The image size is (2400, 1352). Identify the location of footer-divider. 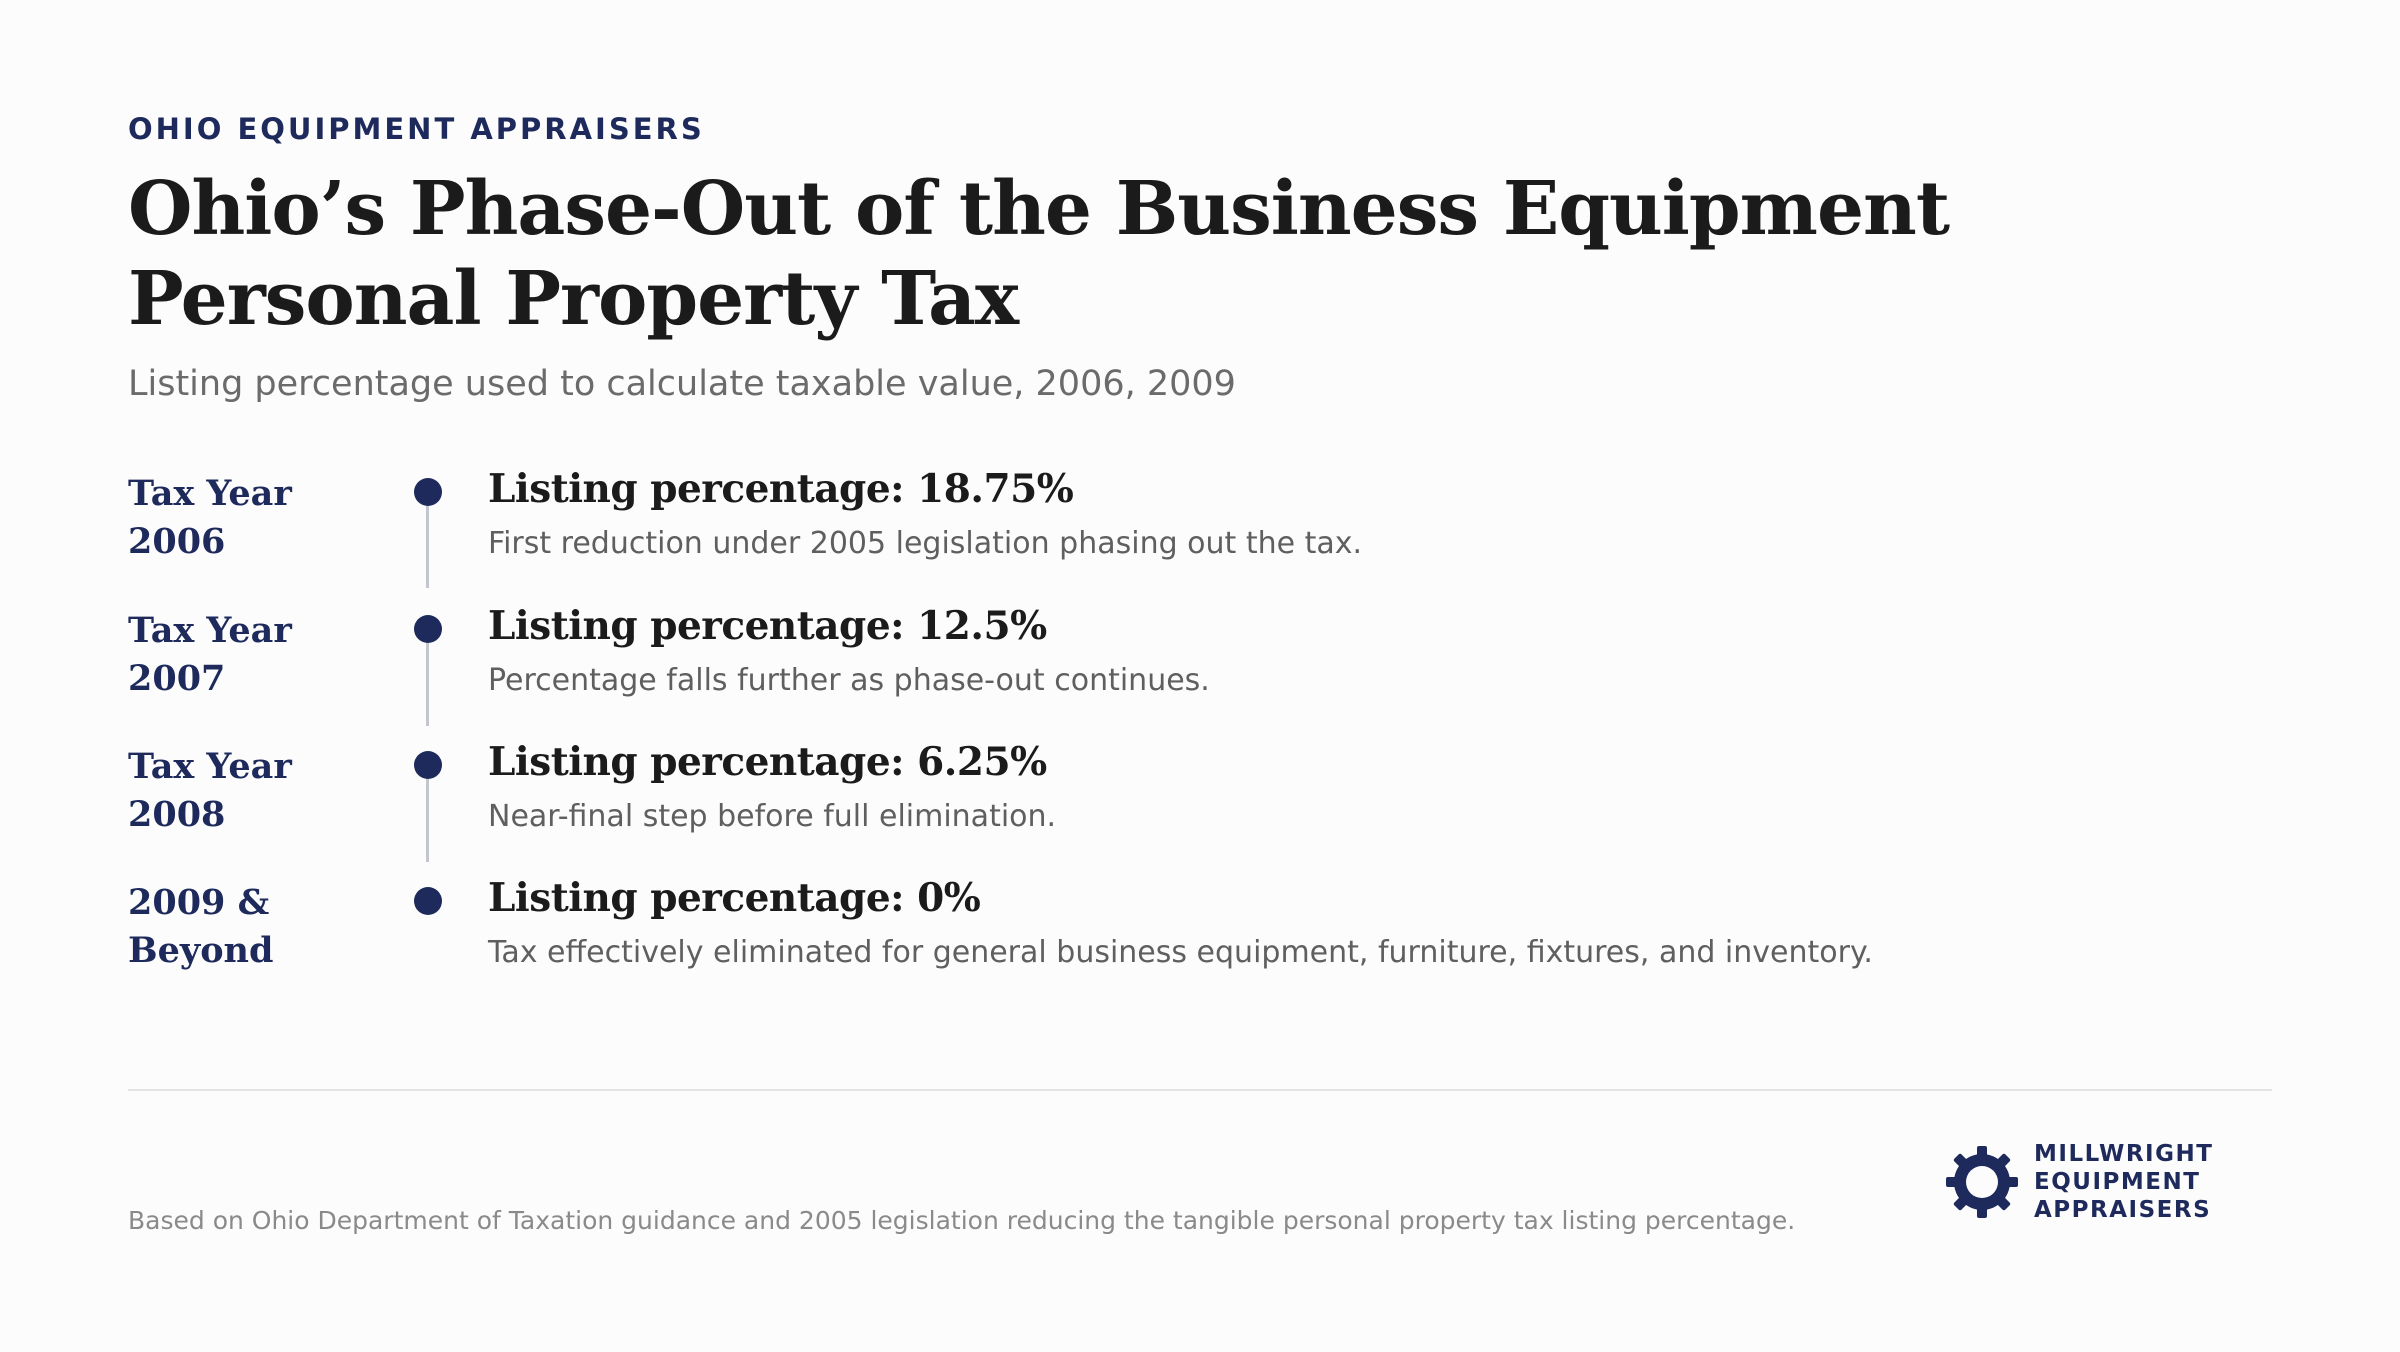
(1200, 1090).